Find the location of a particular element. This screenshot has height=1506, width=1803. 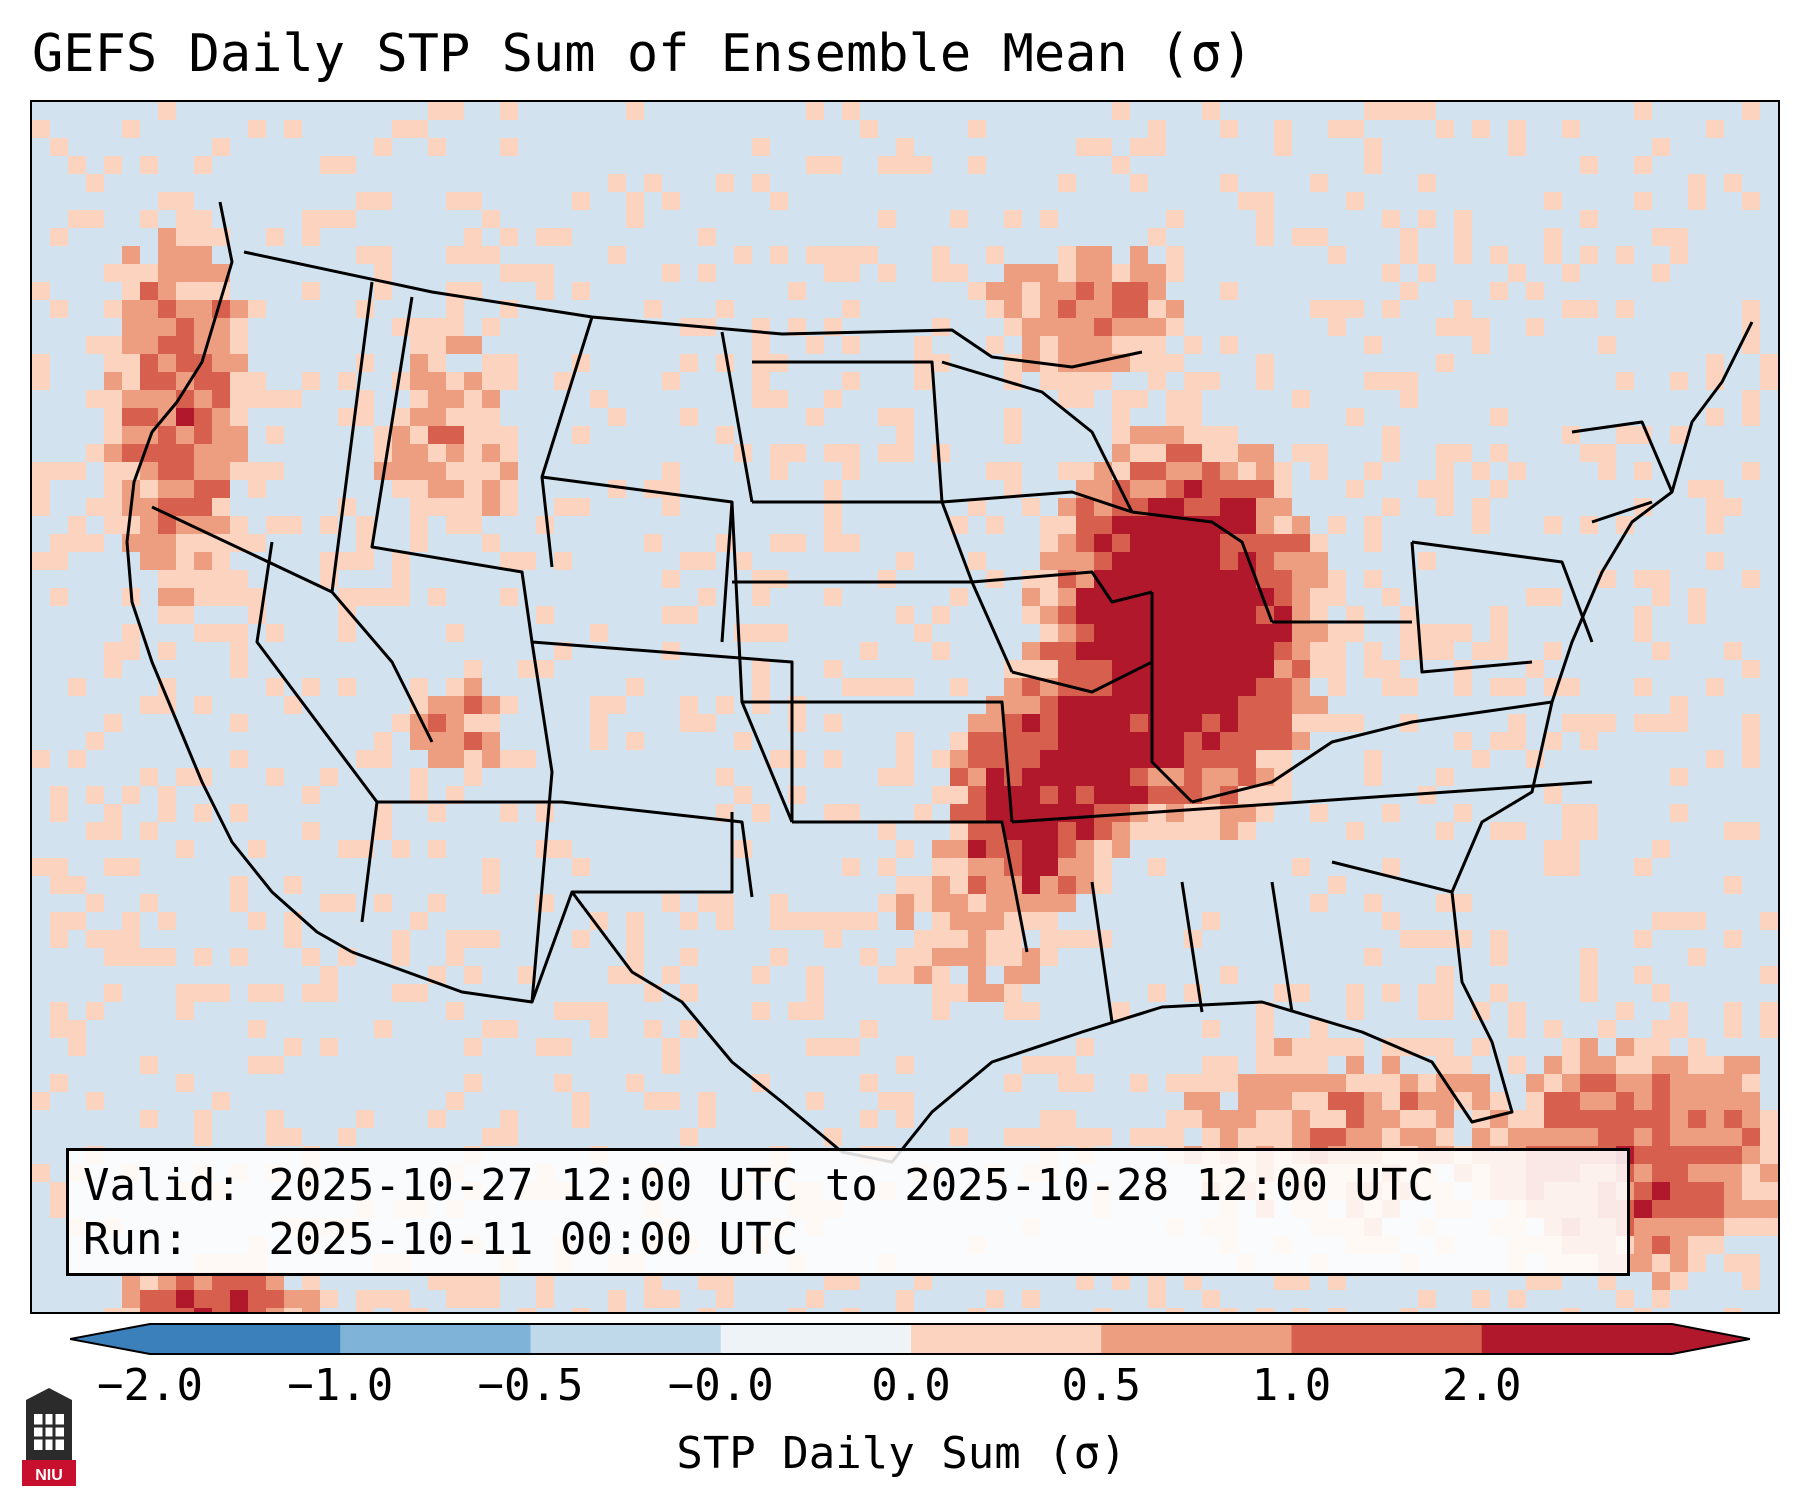

colorbar-extend-low is located at coordinates (110, 1339).